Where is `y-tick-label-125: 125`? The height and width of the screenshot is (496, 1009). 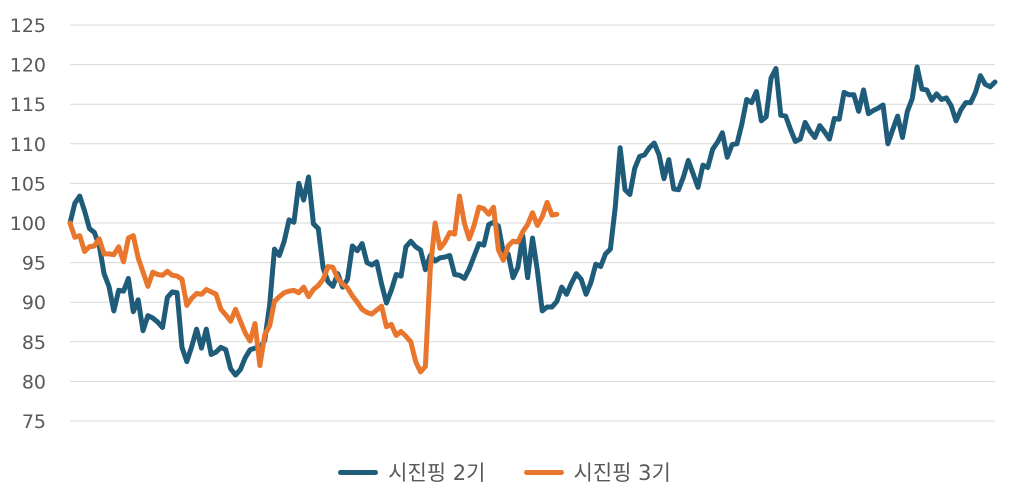 y-tick-label-125: 125 is located at coordinates (28, 26).